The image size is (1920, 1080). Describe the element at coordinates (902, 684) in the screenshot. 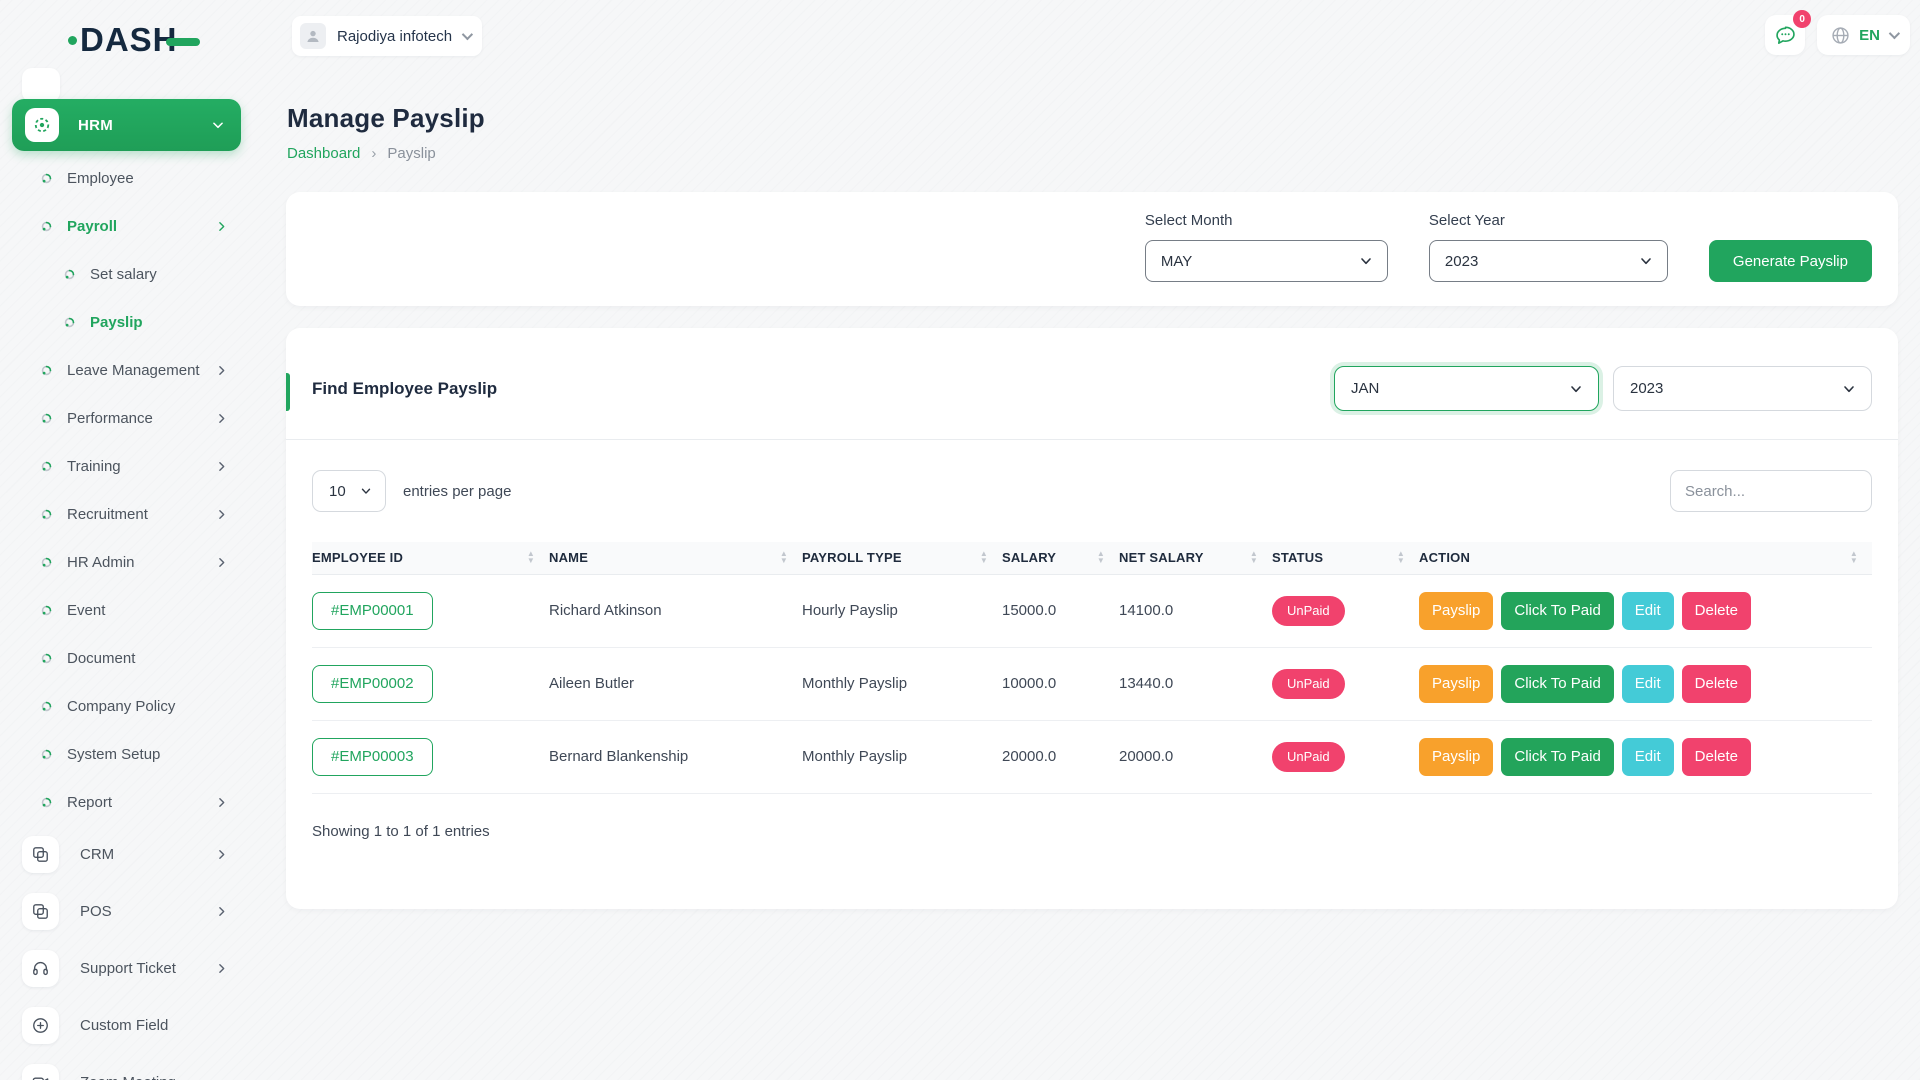

I see `cell-payroll-type: Monthly Payslip` at that location.